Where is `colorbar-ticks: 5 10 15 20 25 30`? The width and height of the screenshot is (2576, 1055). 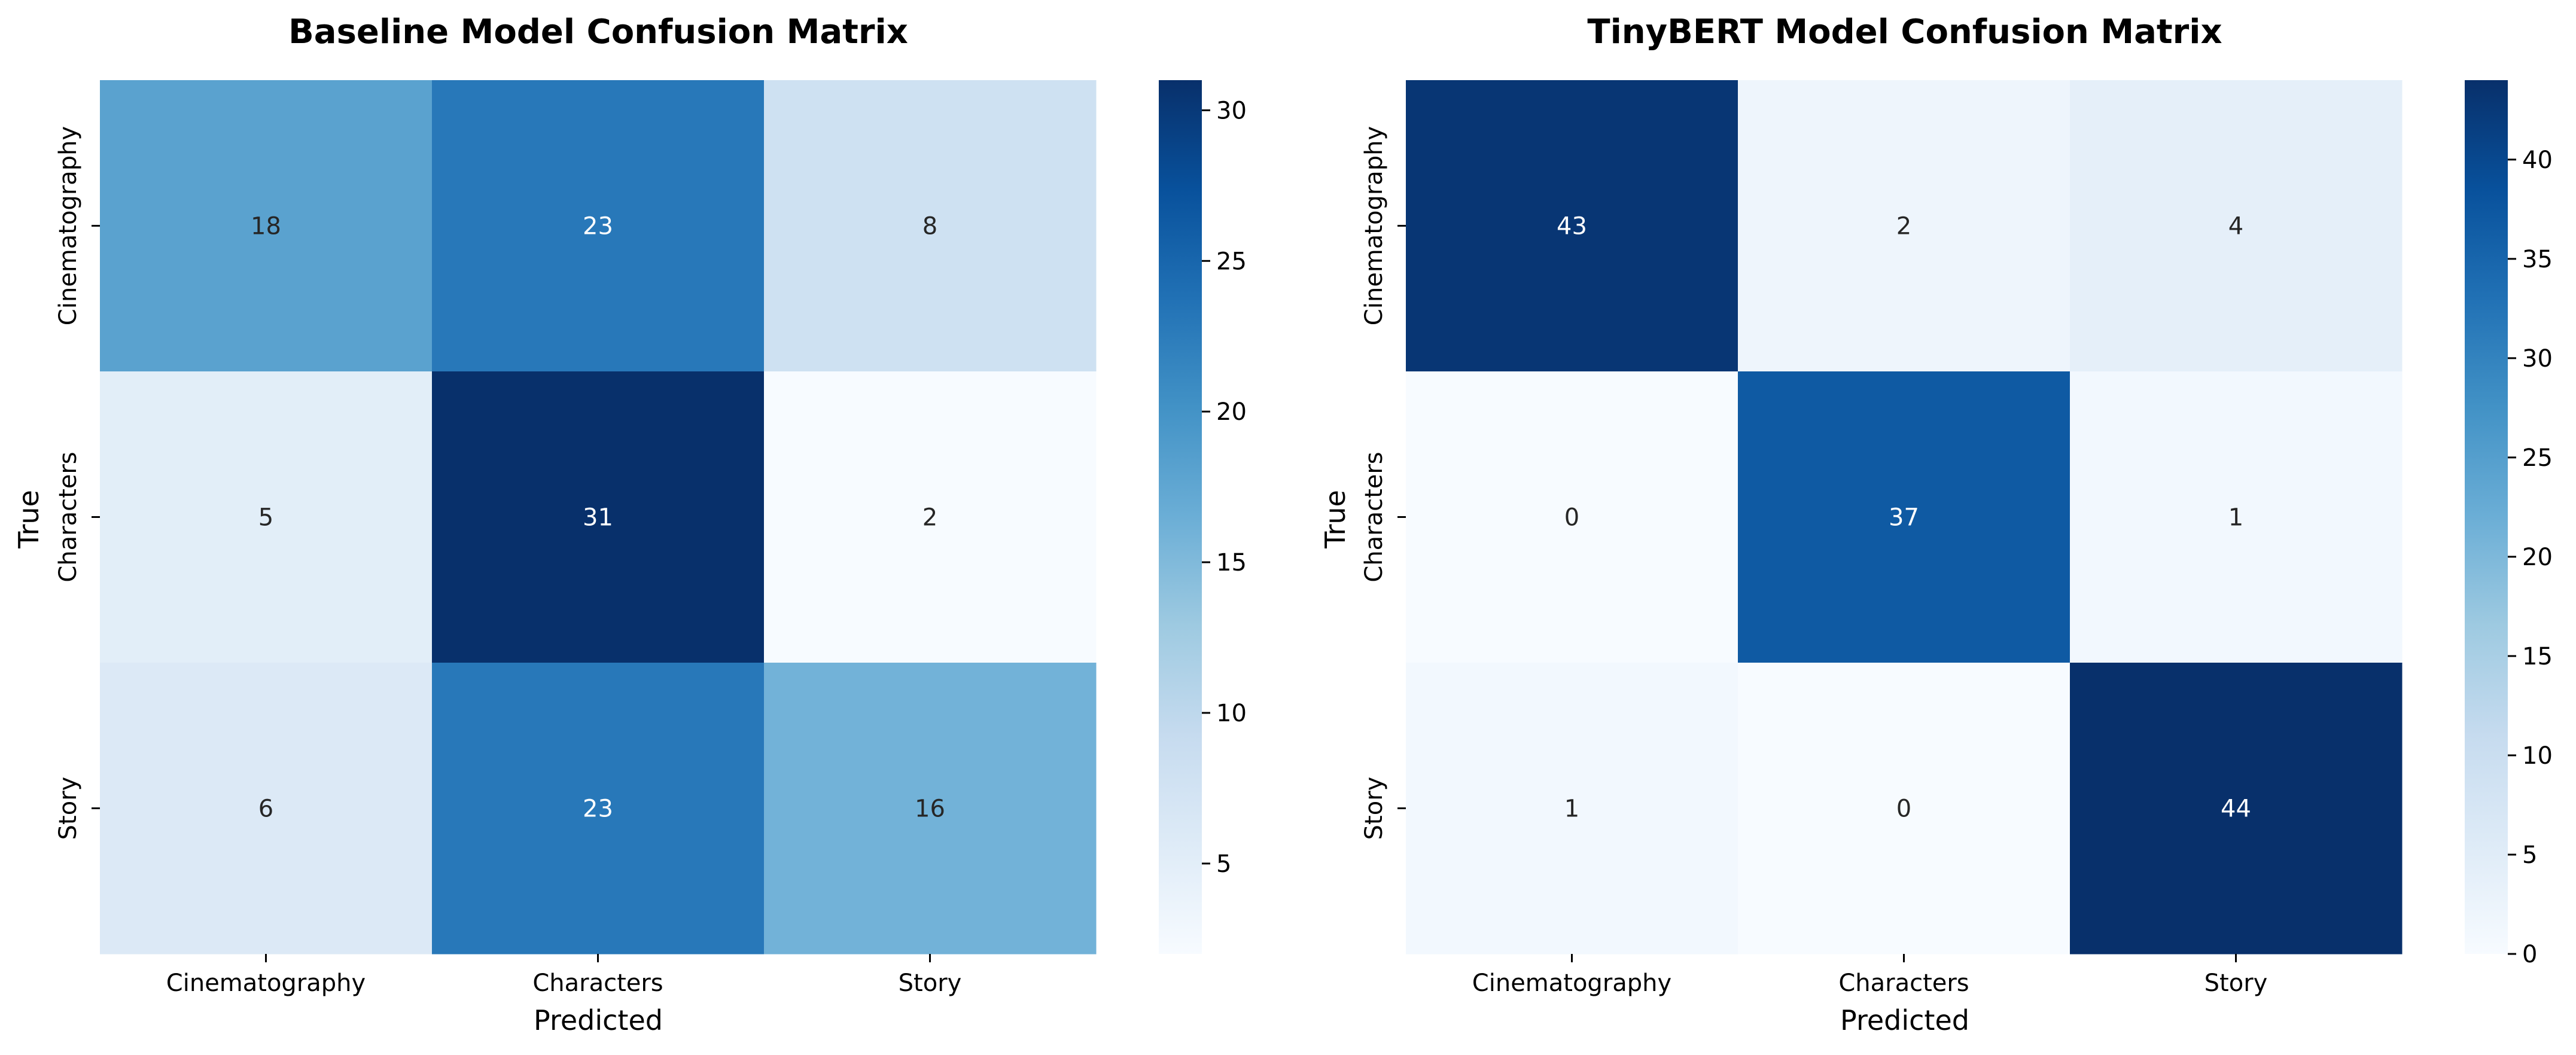 colorbar-ticks: 5 10 15 20 25 30 is located at coordinates (1224, 487).